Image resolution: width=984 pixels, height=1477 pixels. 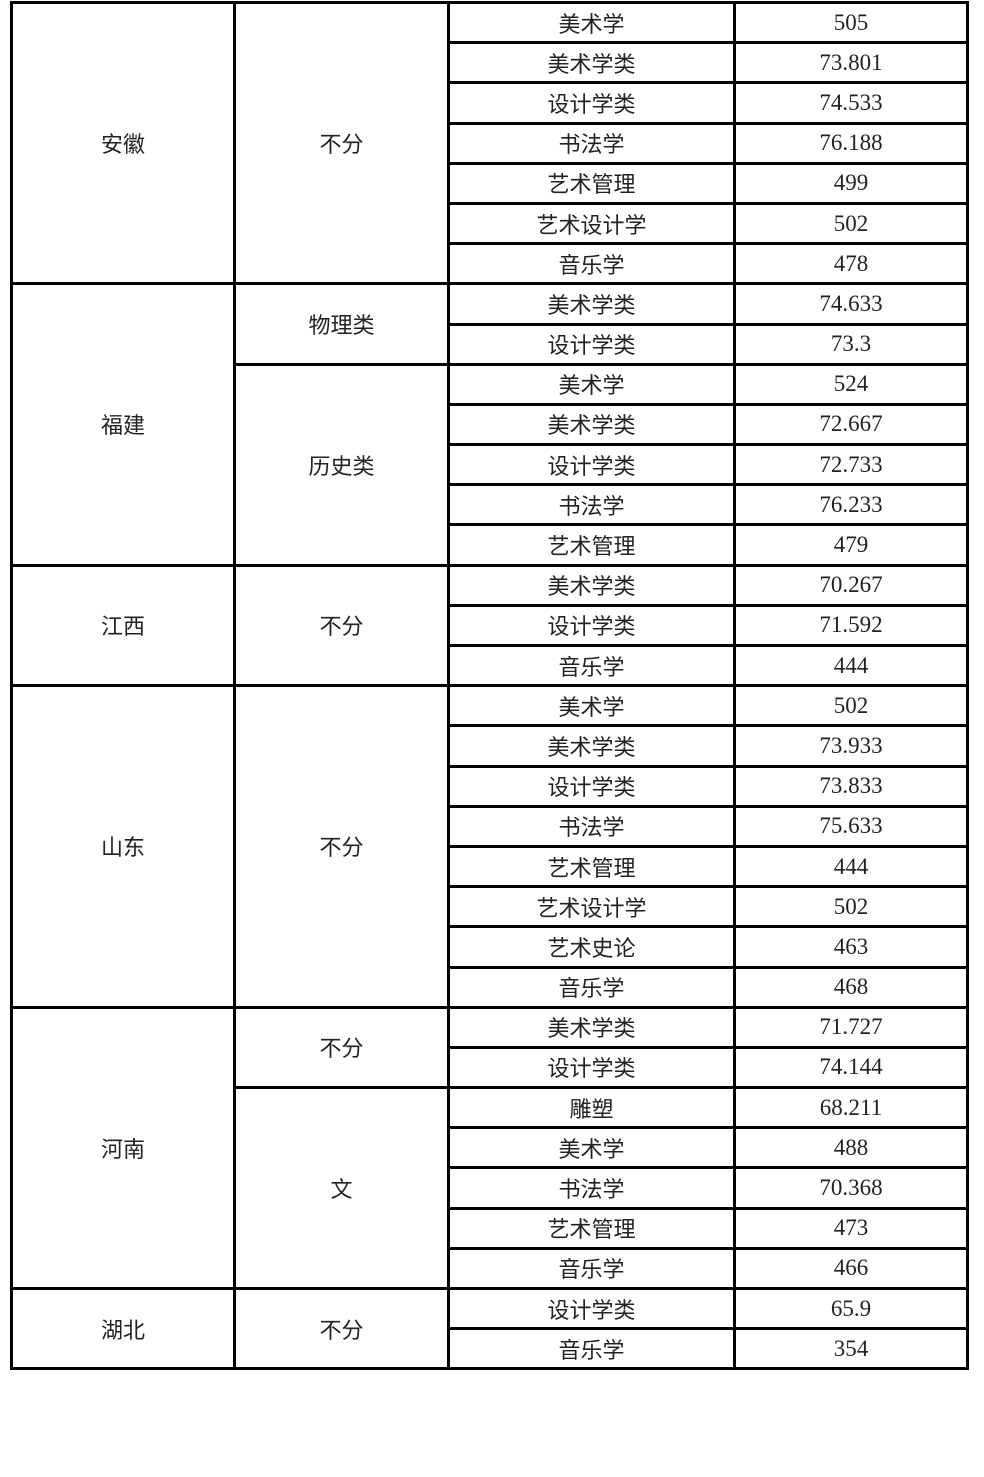 I want to click on table-row: 设计学类 71.592, so click(x=490, y=625).